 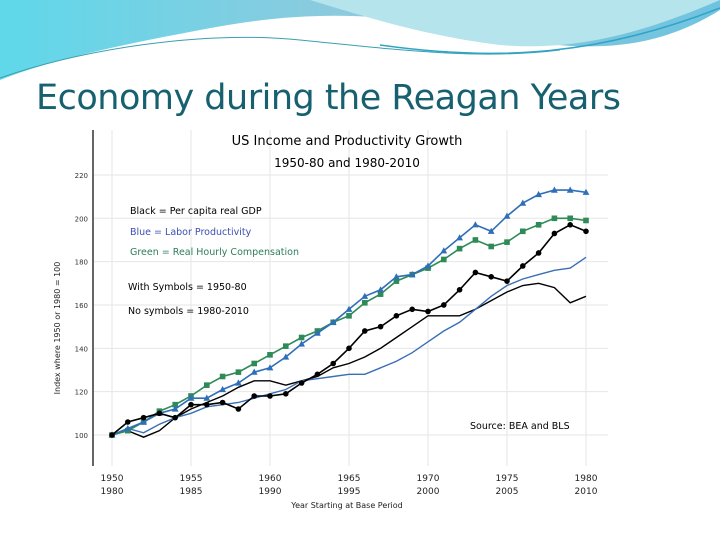 I want to click on x-tick-label-top: 1970, so click(x=428, y=479).